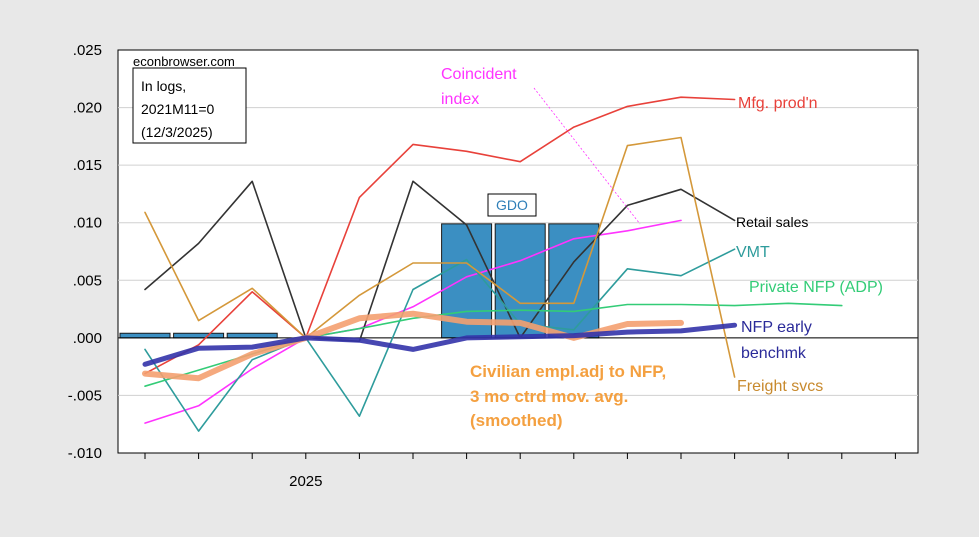 This screenshot has height=537, width=979. Describe the element at coordinates (440, 344) in the screenshot. I see `series-line-nfp-early-benchmk` at that location.